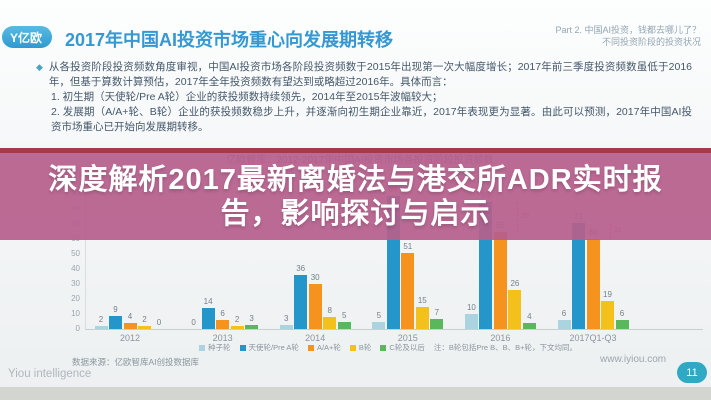 This screenshot has width=711, height=400. I want to click on page-number: 11, so click(692, 372).